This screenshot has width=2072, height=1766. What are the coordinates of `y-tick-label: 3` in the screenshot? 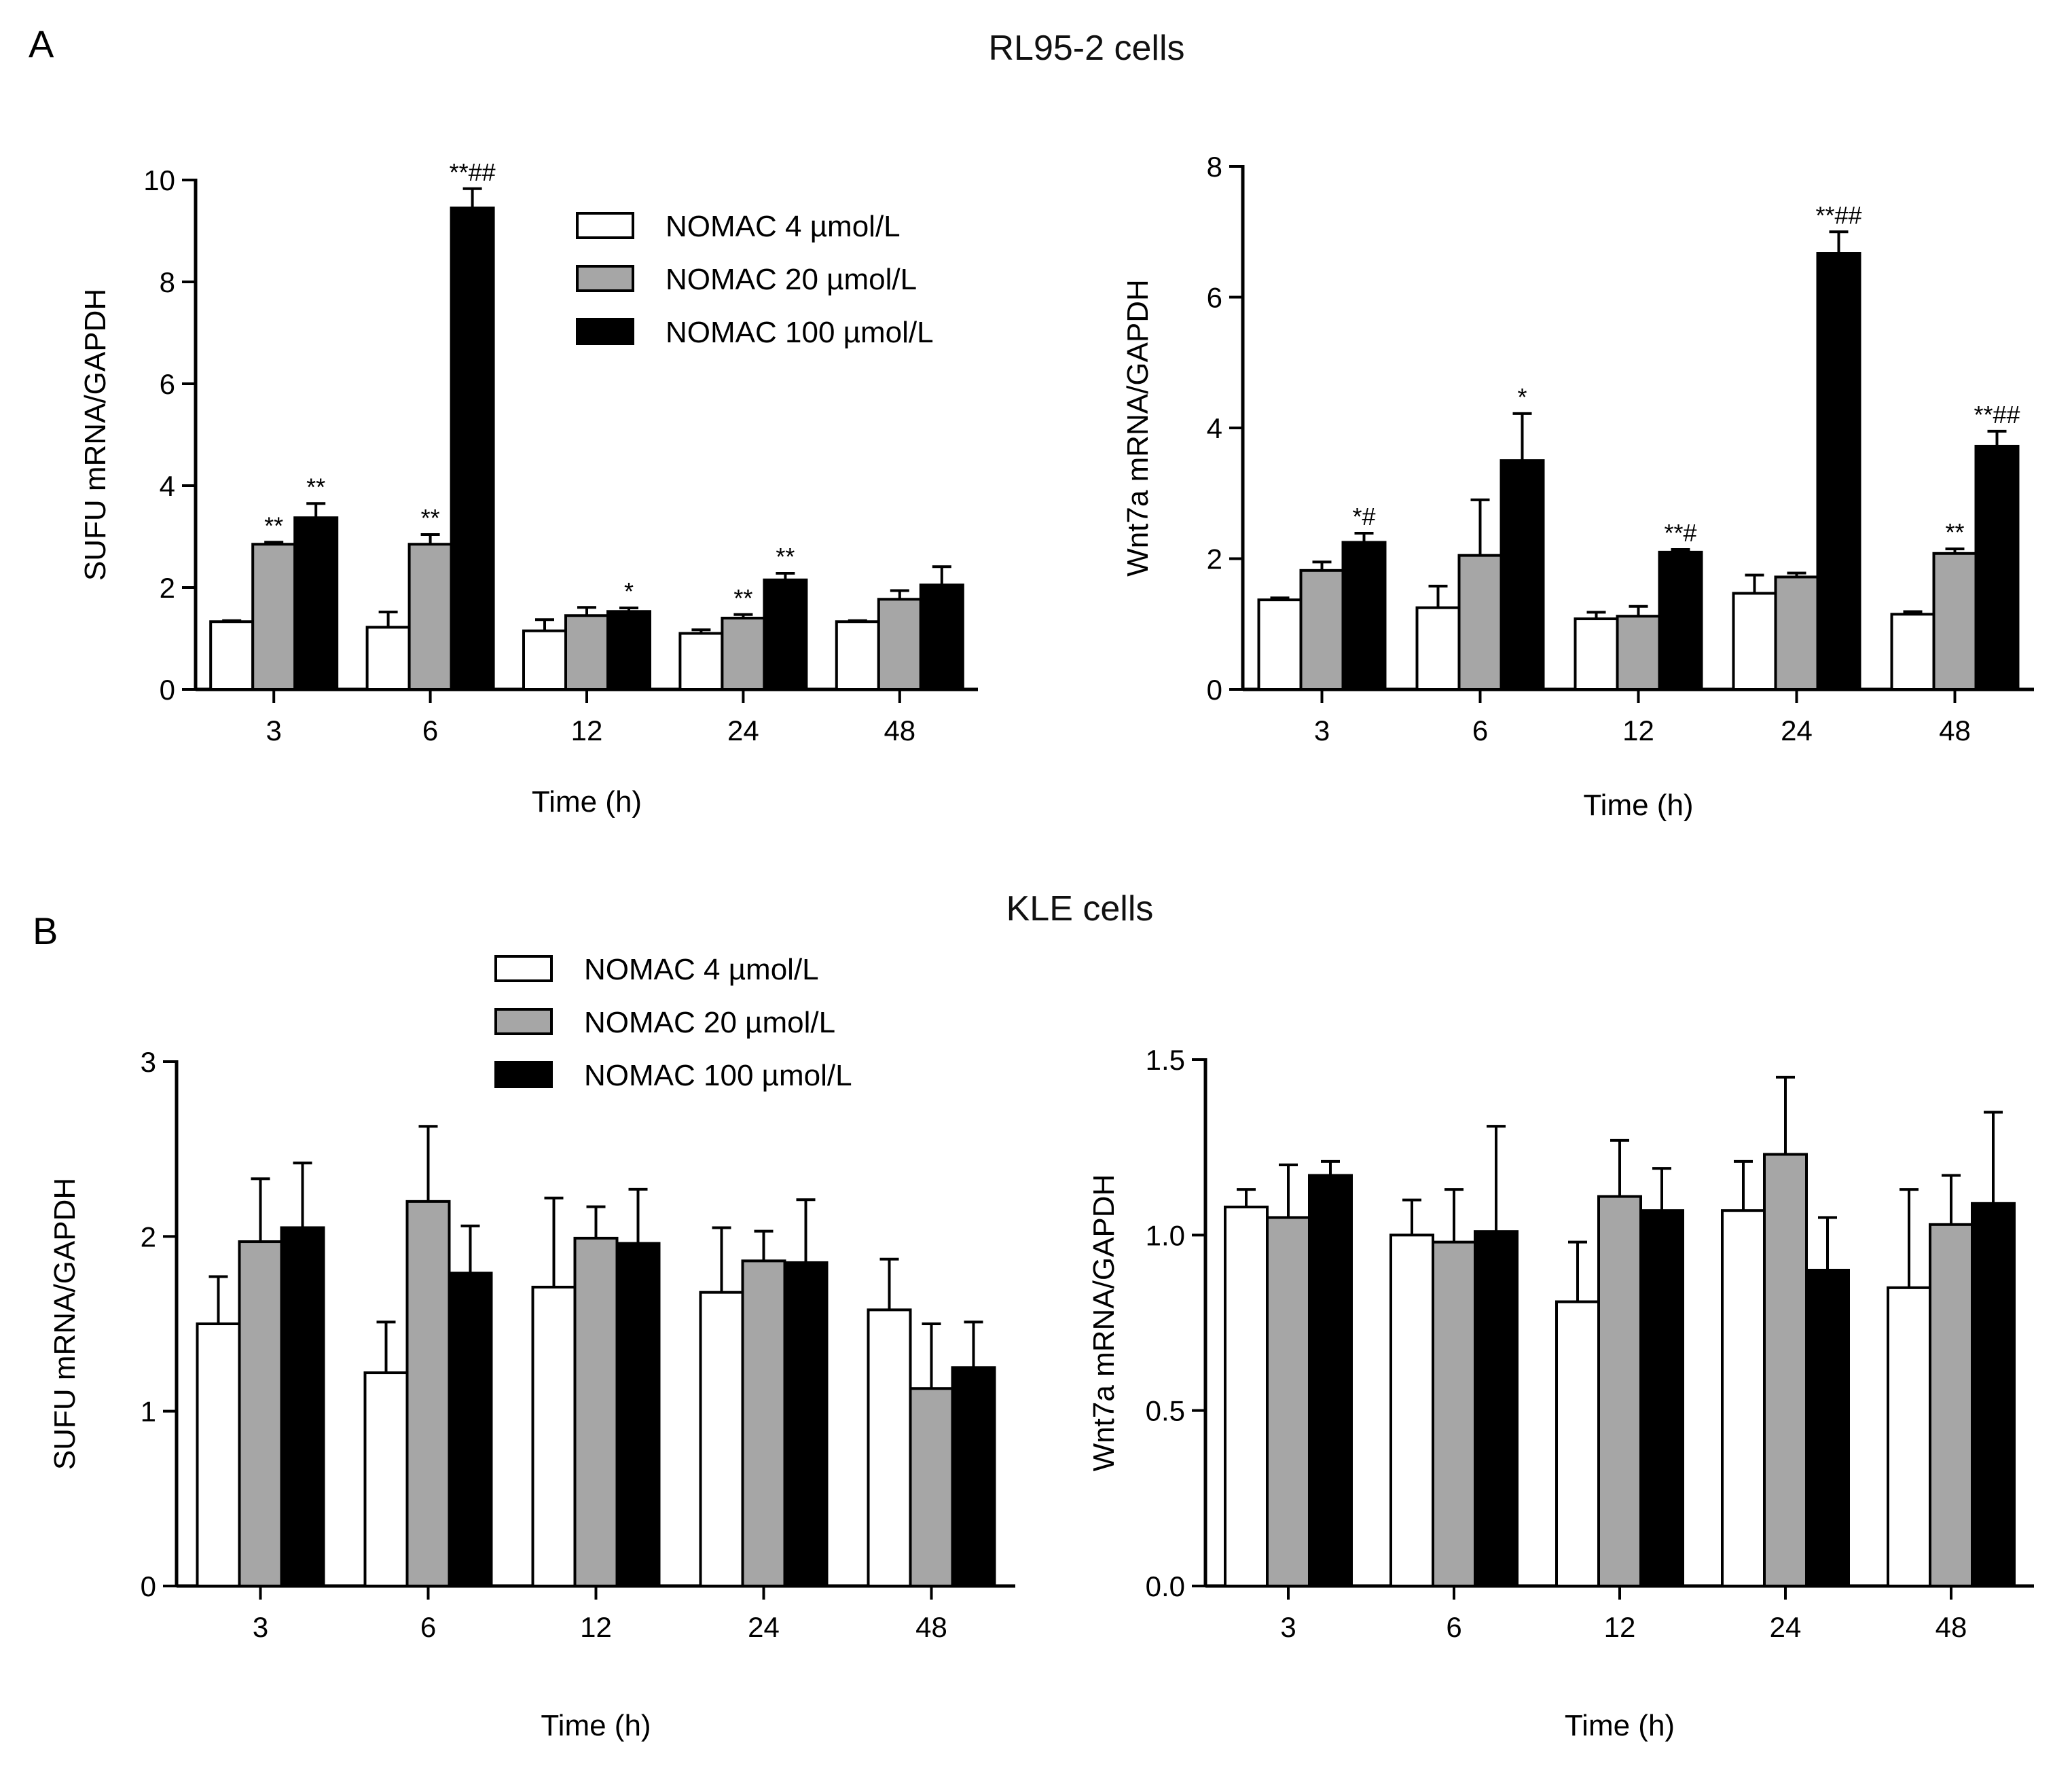 It's located at (148, 1062).